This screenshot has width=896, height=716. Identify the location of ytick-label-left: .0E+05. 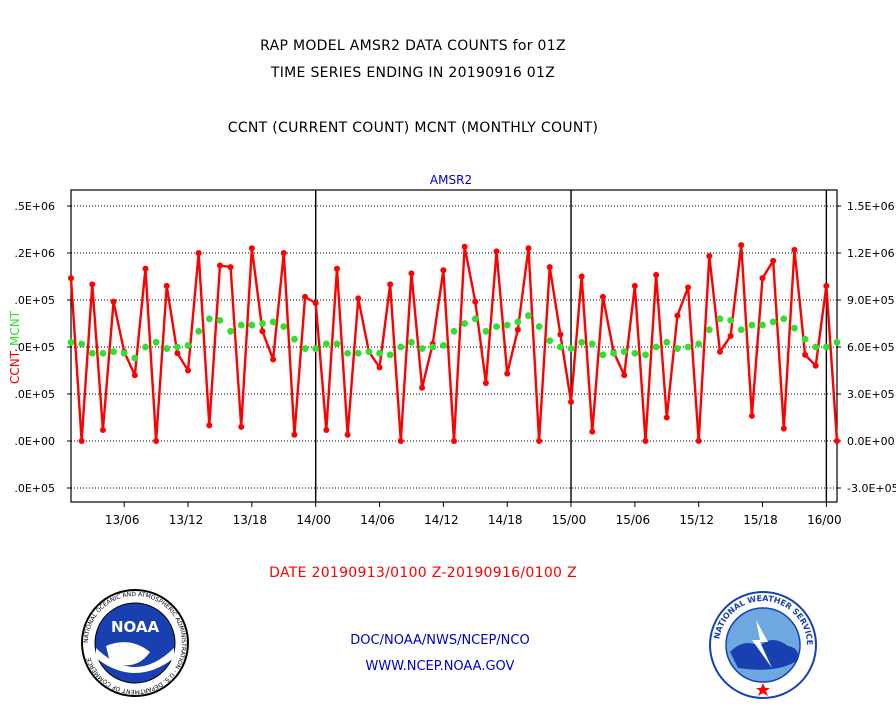
(34, 347).